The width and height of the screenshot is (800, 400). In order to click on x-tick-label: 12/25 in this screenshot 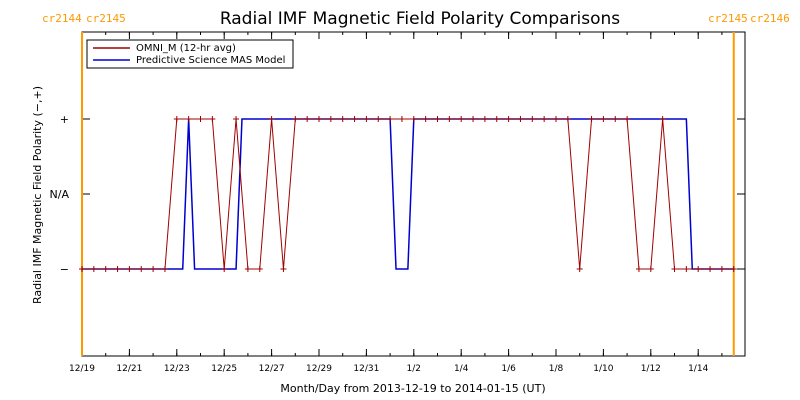, I will do `click(224, 369)`.